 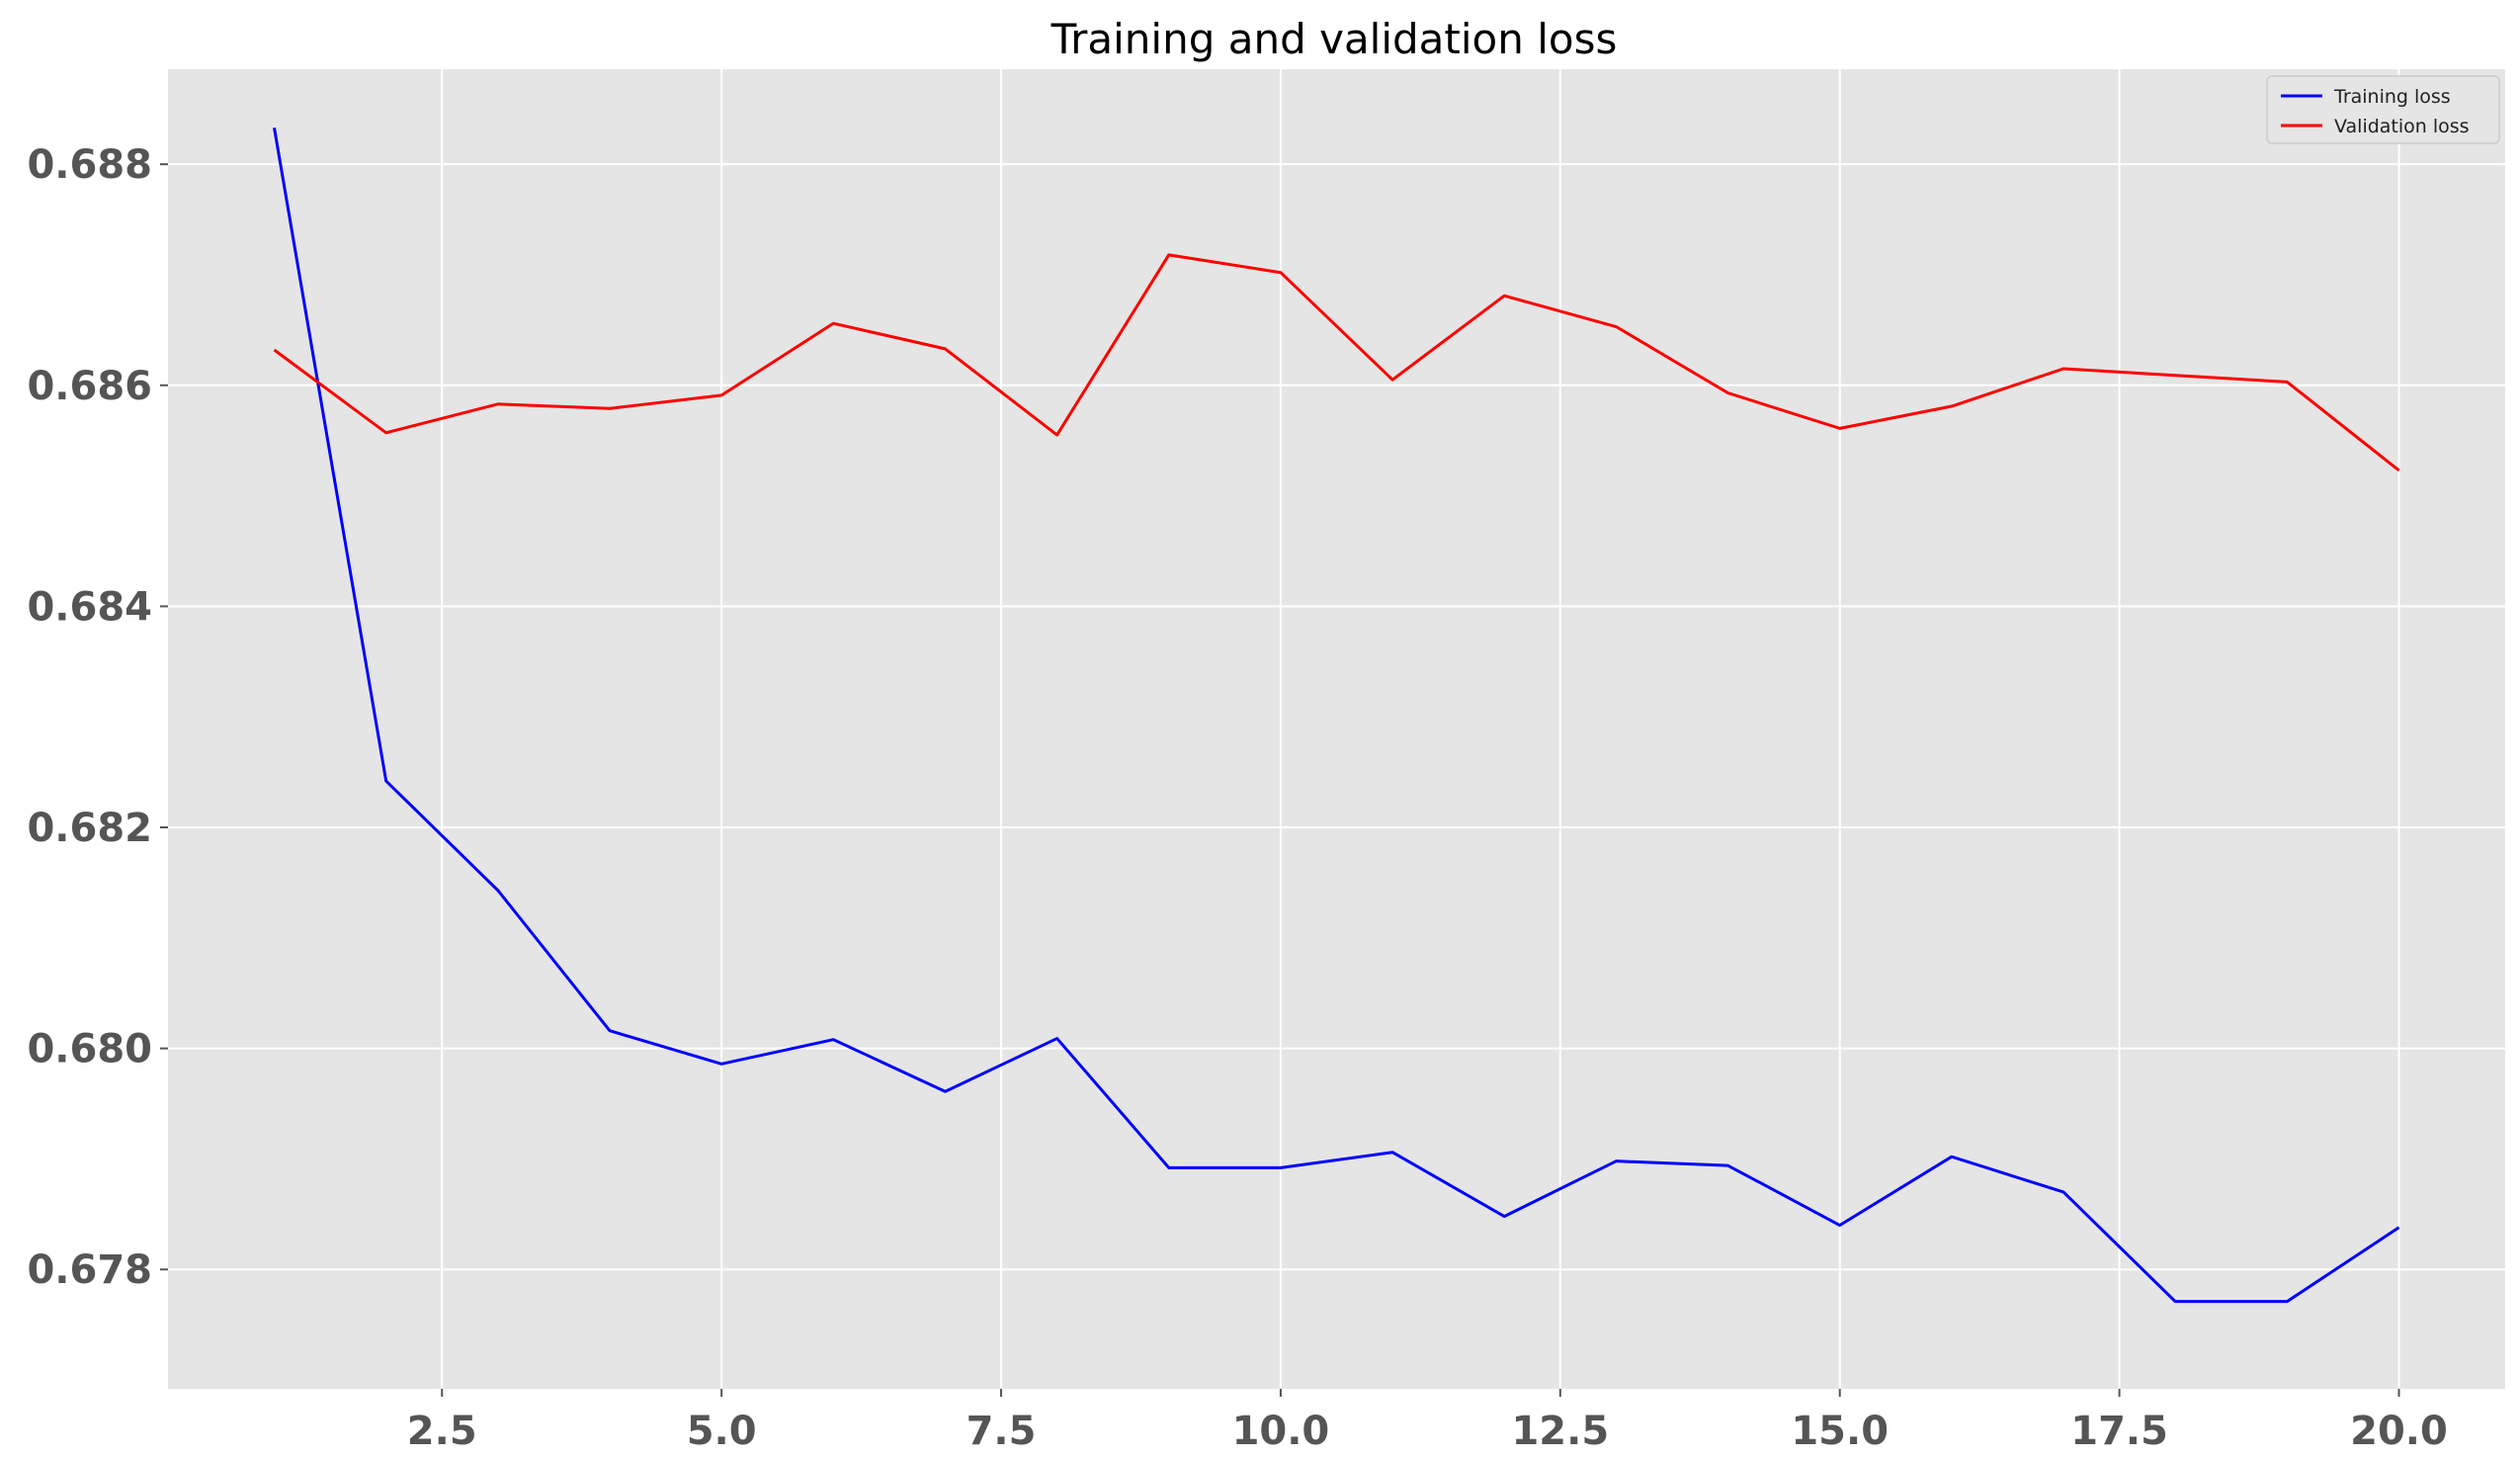 I want to click on x-axis: 2.5 5.0 7.5 10.0 12.5 15.0 17.5 20.0, so click(x=1427, y=1421).